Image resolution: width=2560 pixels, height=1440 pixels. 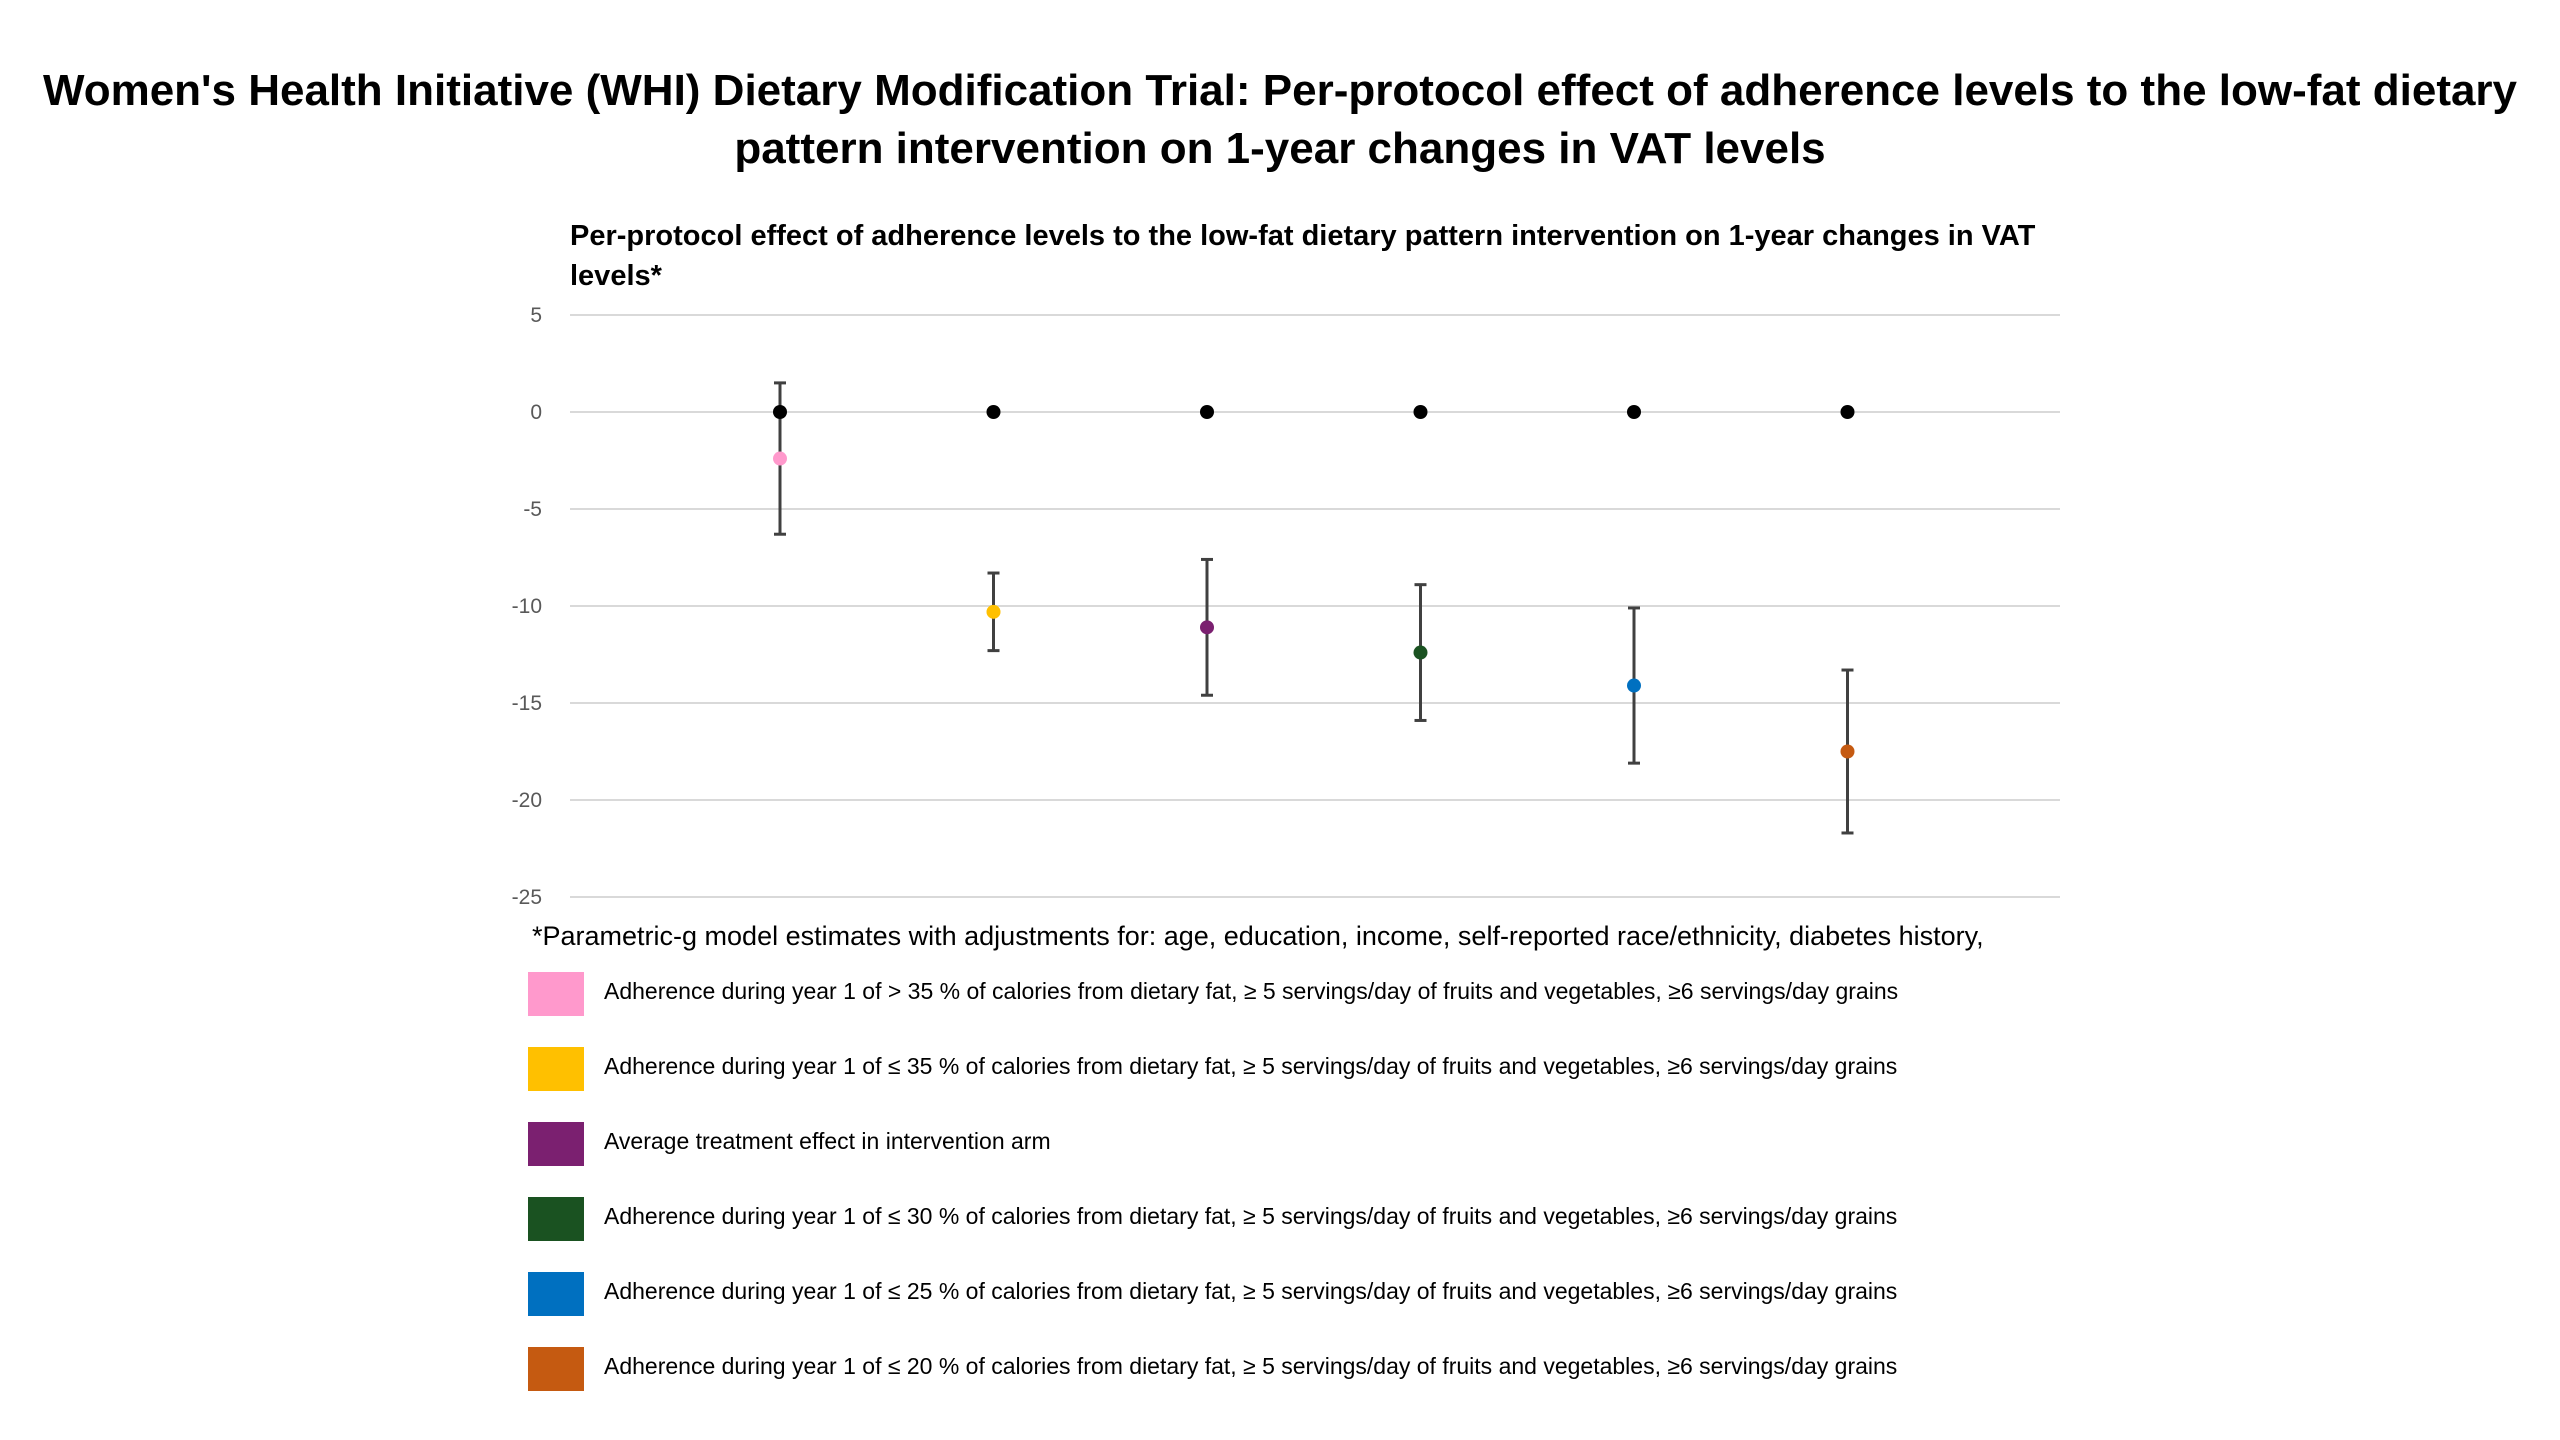 I want to click on y-tick-label: -20, so click(x=527, y=800).